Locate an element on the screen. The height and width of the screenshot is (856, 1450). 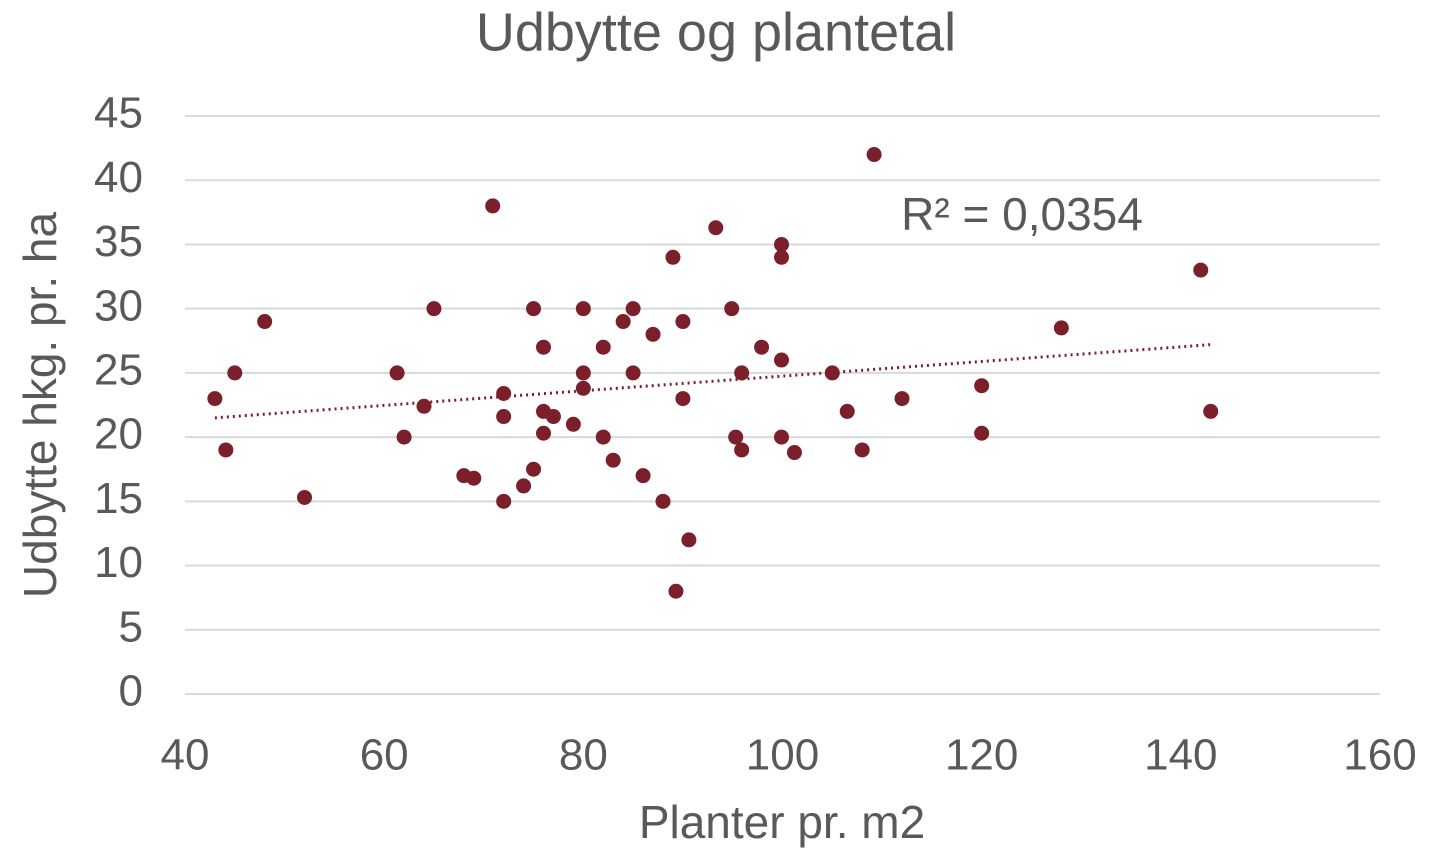
x-tick-label: 160 is located at coordinates (1379, 755).